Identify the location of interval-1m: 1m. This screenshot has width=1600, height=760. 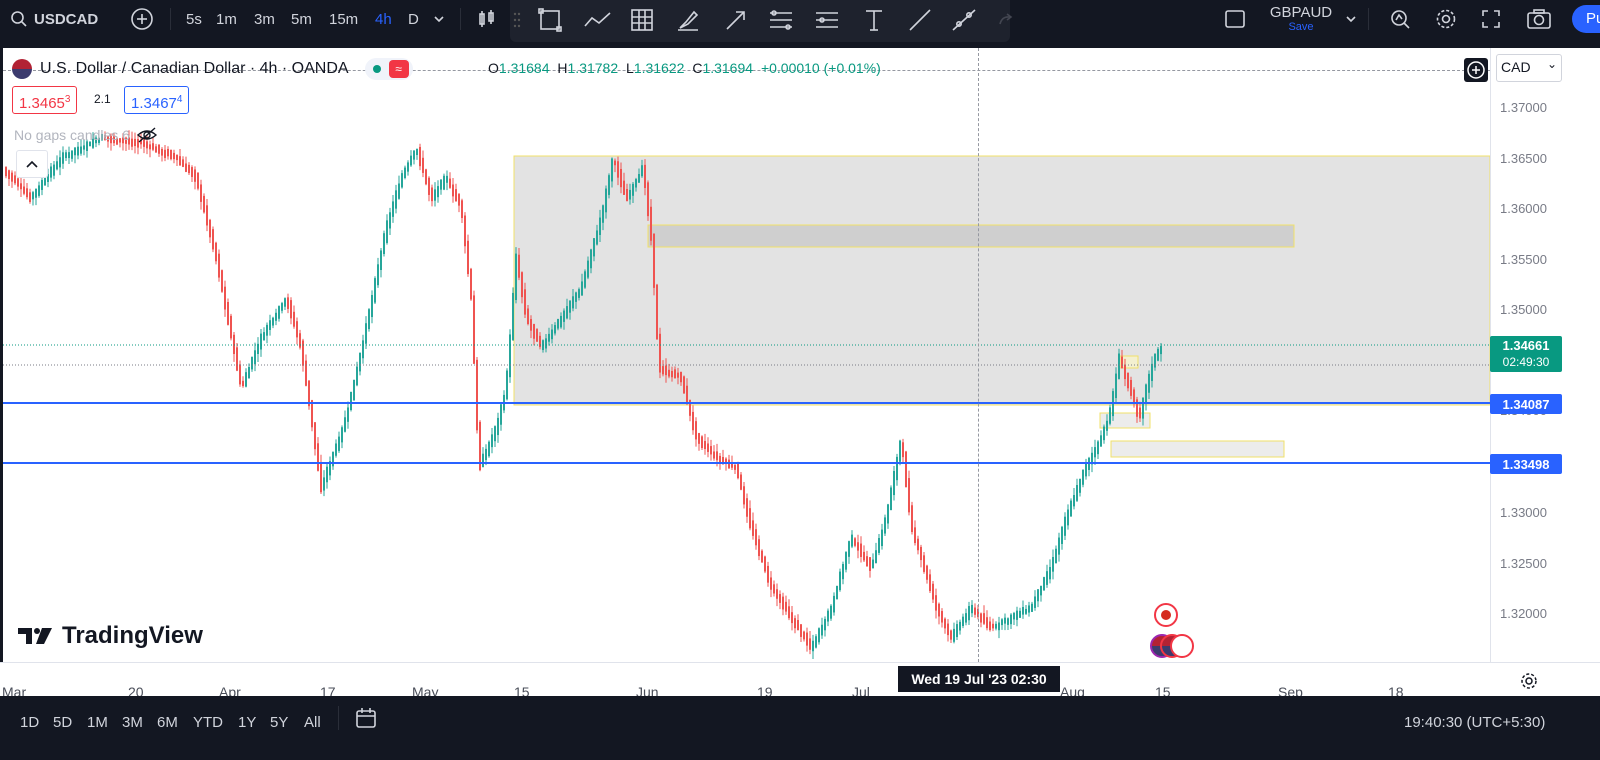
(226, 19).